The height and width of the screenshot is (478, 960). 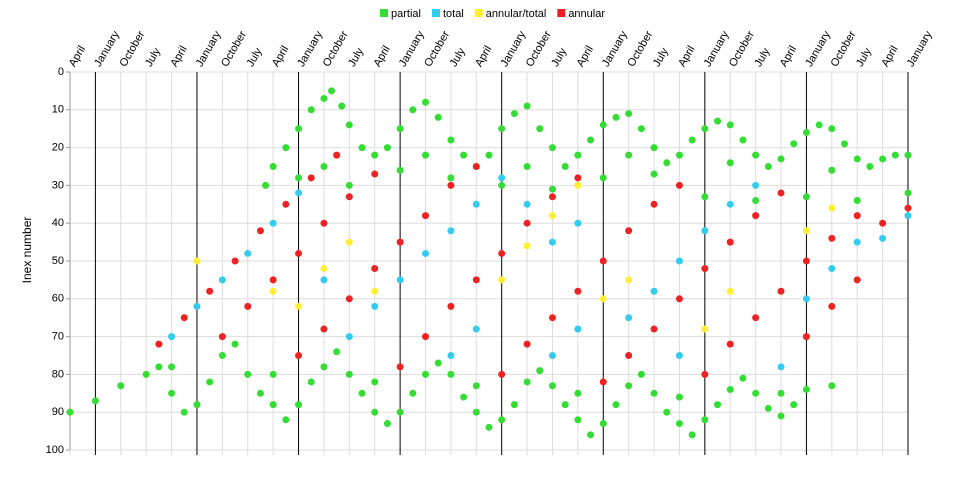 What do you see at coordinates (516, 14) in the screenshot?
I see `legend-label: annular/total` at bounding box center [516, 14].